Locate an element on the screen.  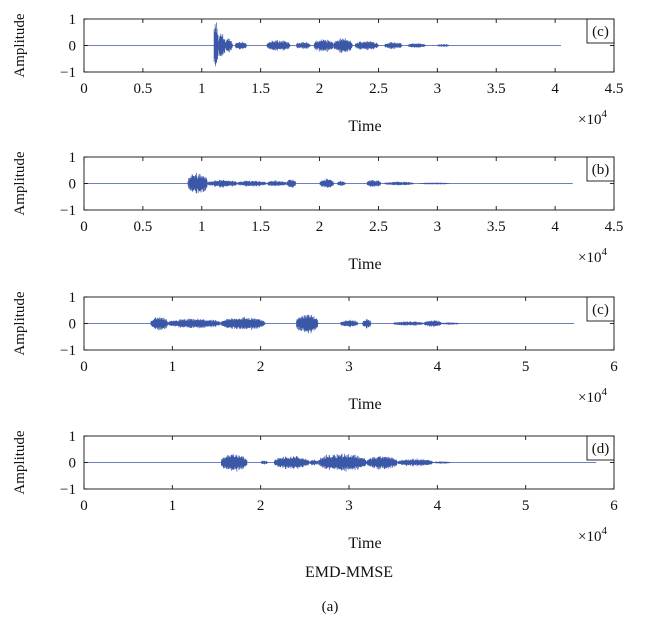
figure-caption: (a) is located at coordinates (330, 607).